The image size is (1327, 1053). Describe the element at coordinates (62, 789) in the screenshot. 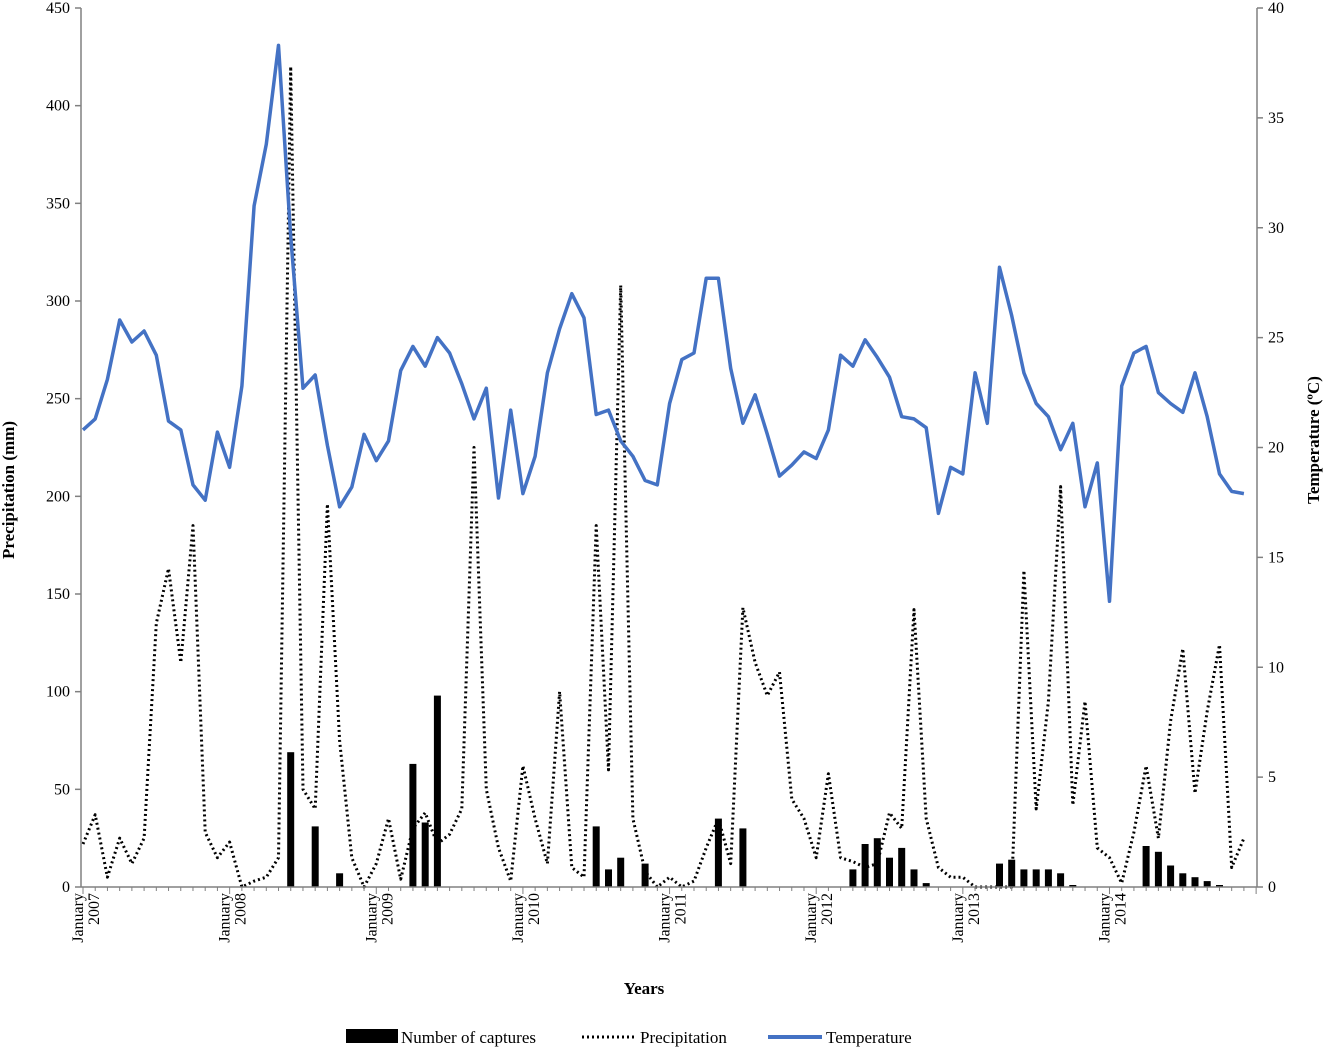

I see `left-y-tick-label: 50` at that location.